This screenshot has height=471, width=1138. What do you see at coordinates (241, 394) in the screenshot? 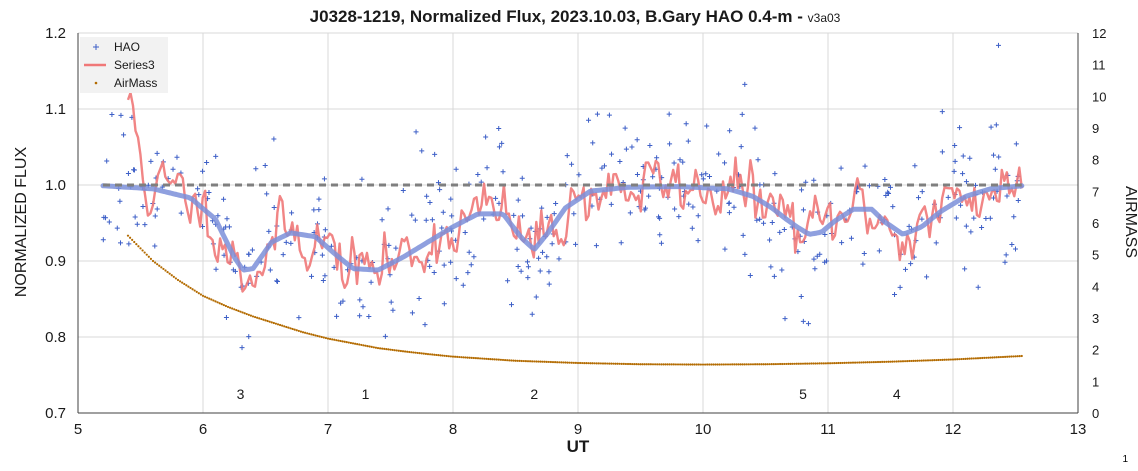
I see `event-label: 3` at bounding box center [241, 394].